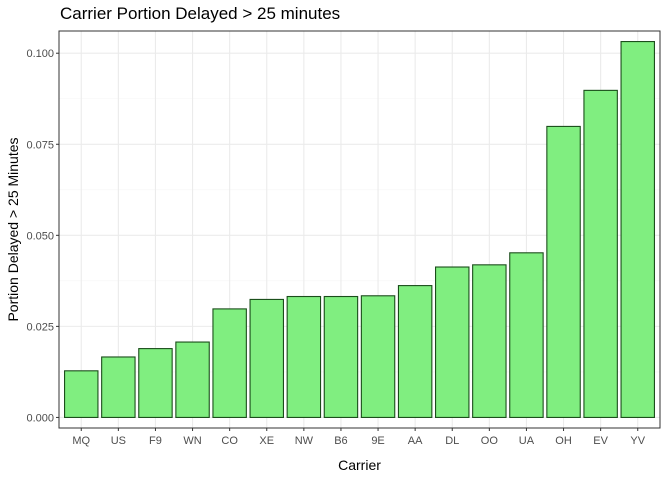 The width and height of the screenshot is (672, 480). I want to click on x-tick-label: MQ, so click(81, 441).